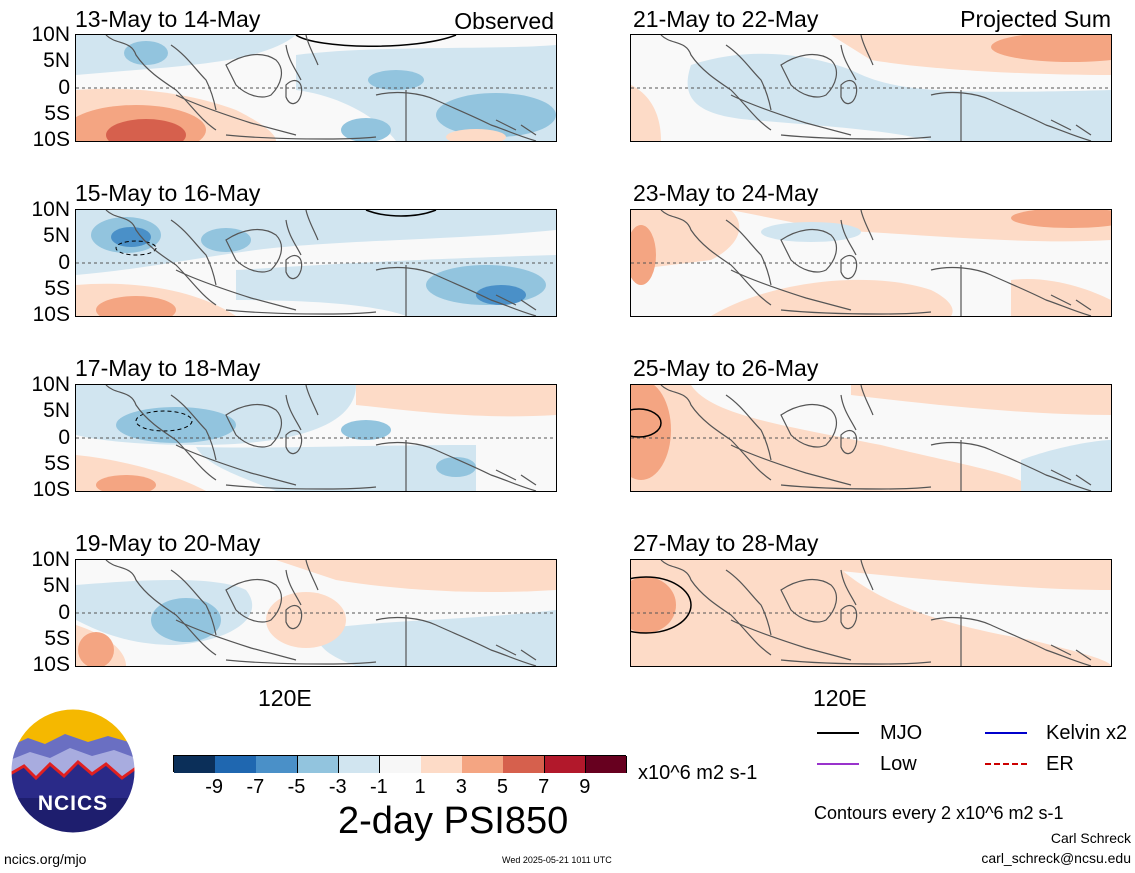 This screenshot has height=873, width=1135. What do you see at coordinates (726, 19) in the screenshot?
I see `panel-title: 21-May to 22-May` at bounding box center [726, 19].